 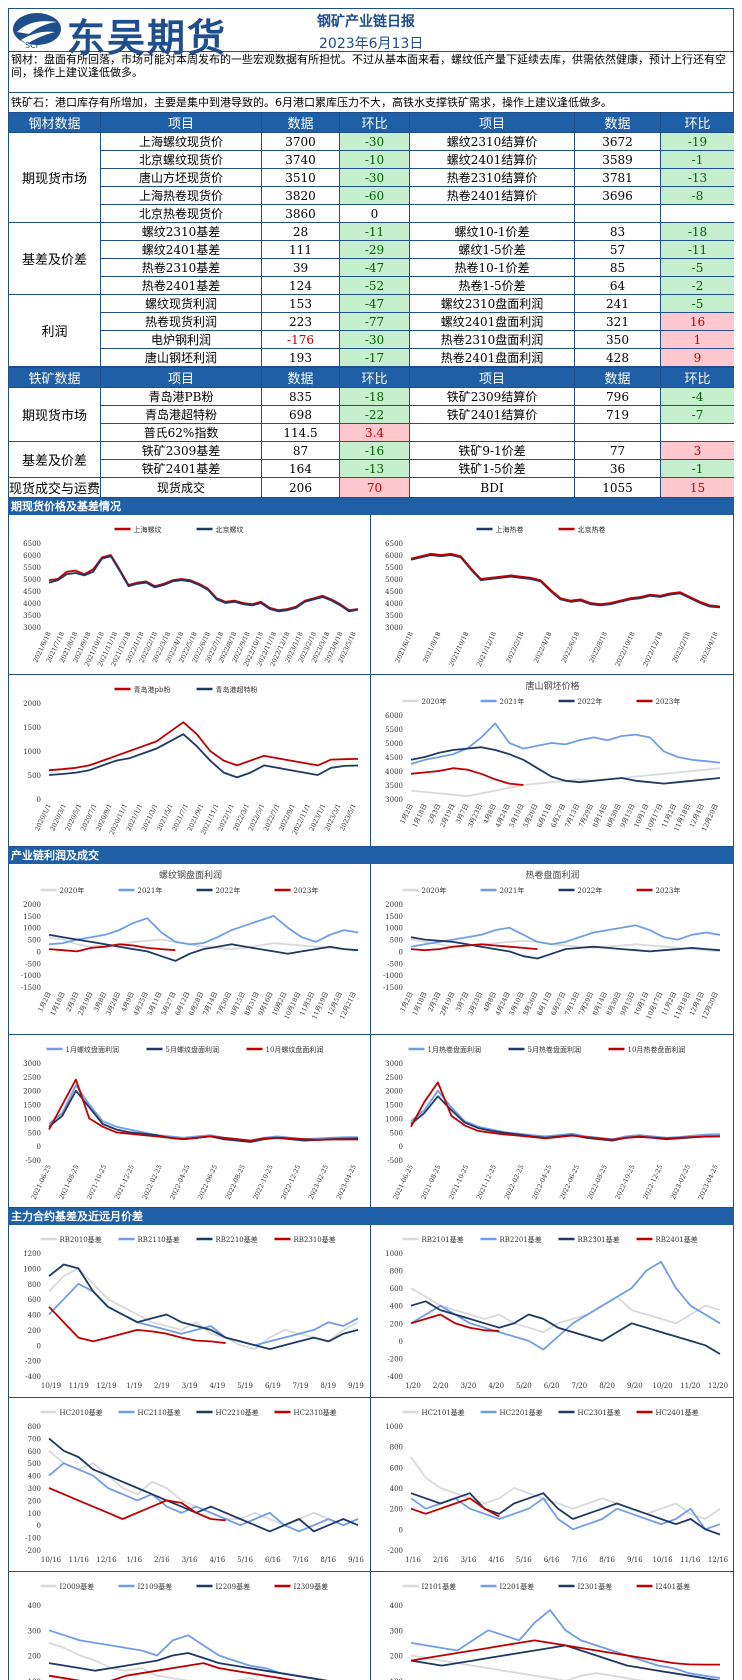 I want to click on change-cell: 9, so click(x=697, y=357).